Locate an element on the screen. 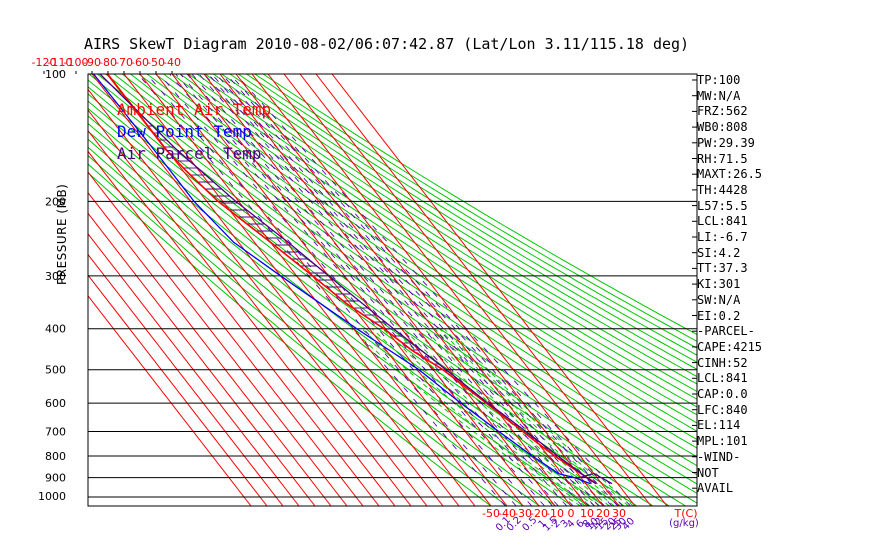 This screenshot has height=560, width=870. pressure-tick-label: 100 is located at coordinates (55, 74).